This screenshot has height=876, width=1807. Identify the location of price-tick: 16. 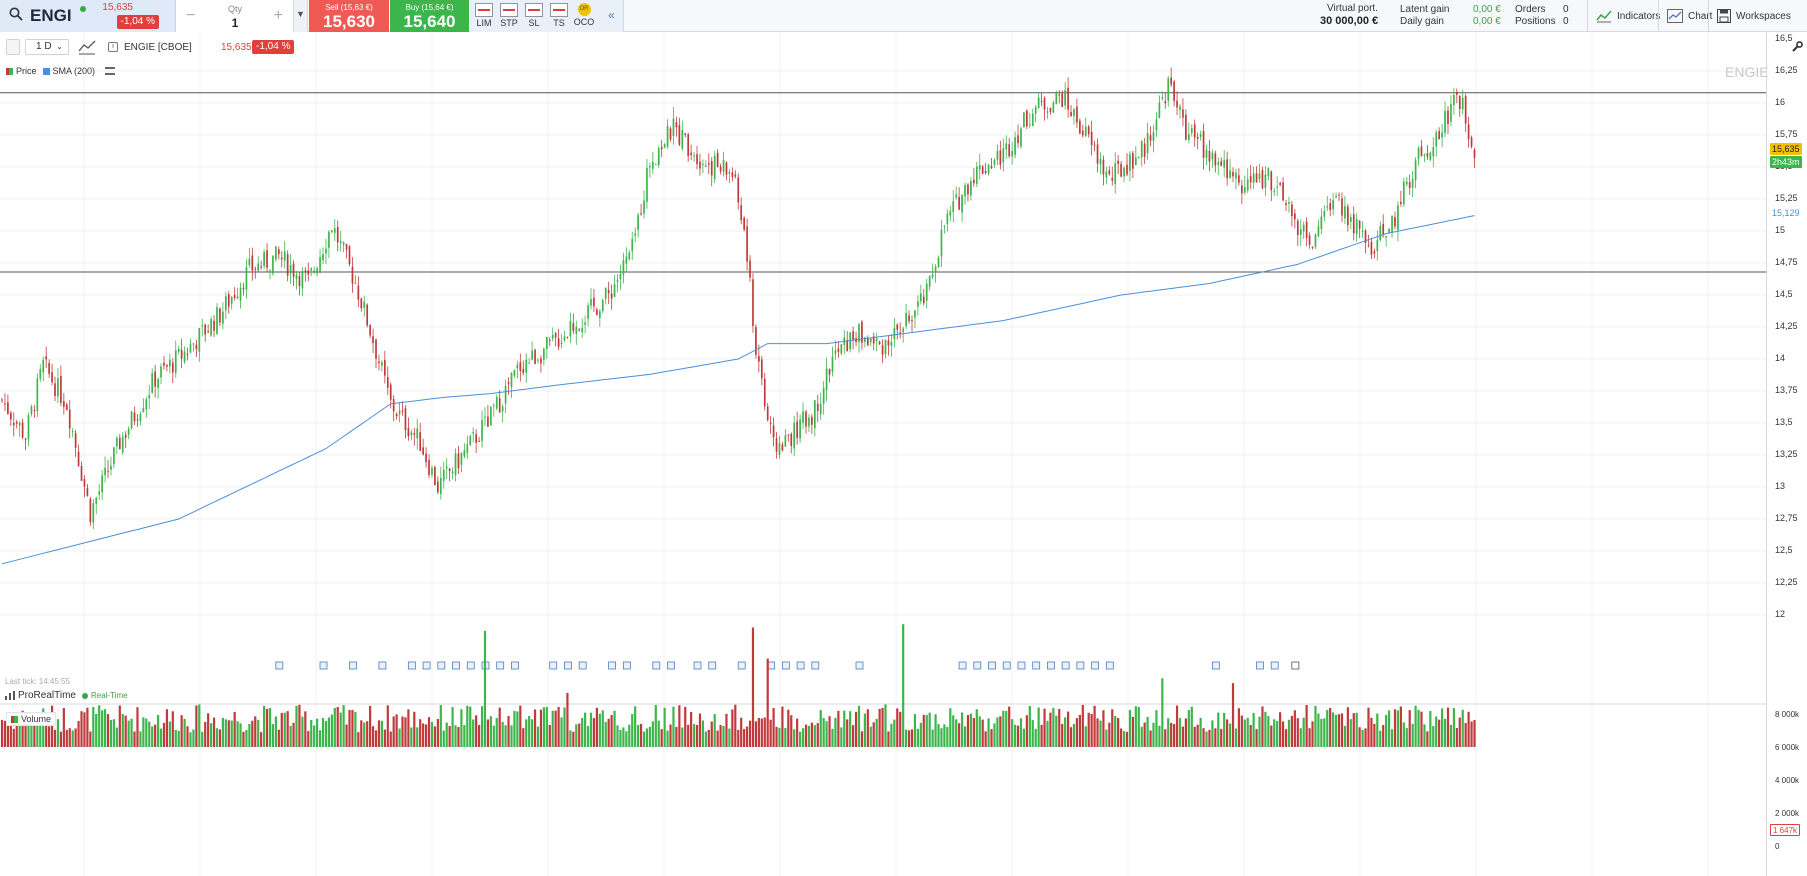
(1780, 102).